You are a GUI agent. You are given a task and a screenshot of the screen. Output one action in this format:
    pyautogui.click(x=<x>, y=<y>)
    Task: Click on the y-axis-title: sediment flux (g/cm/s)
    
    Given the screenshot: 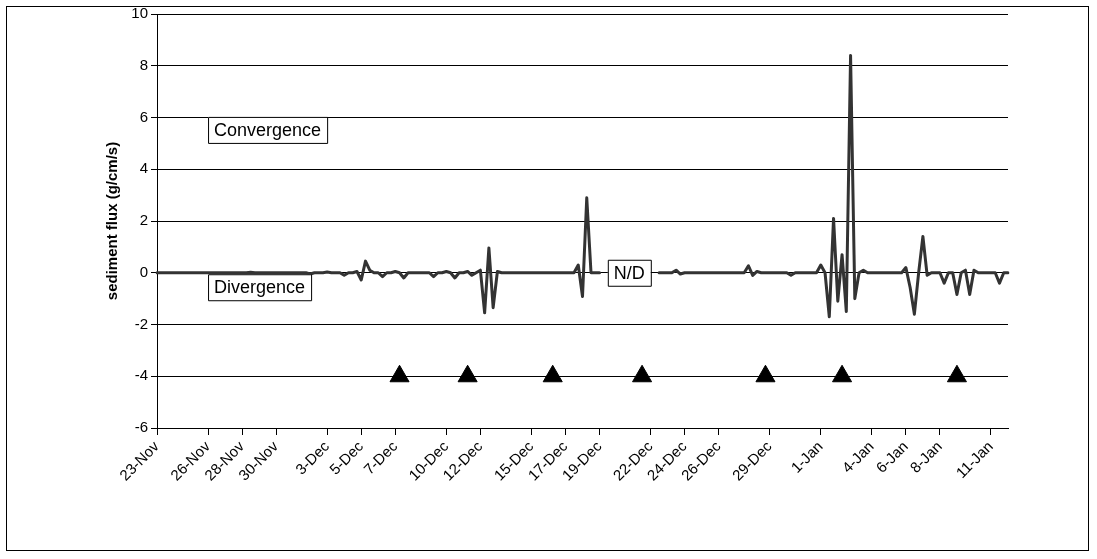 What is the action you would take?
    pyautogui.click(x=112, y=221)
    